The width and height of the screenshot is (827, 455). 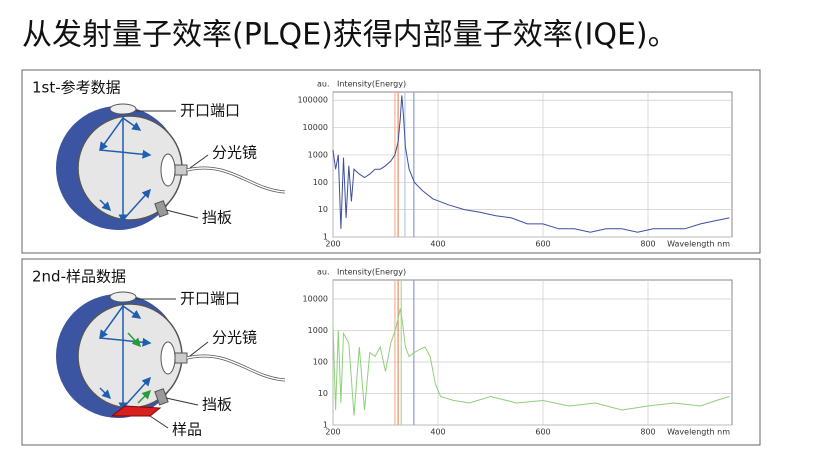 I want to click on panel-label: 2nd-样品数据, so click(x=79, y=277).